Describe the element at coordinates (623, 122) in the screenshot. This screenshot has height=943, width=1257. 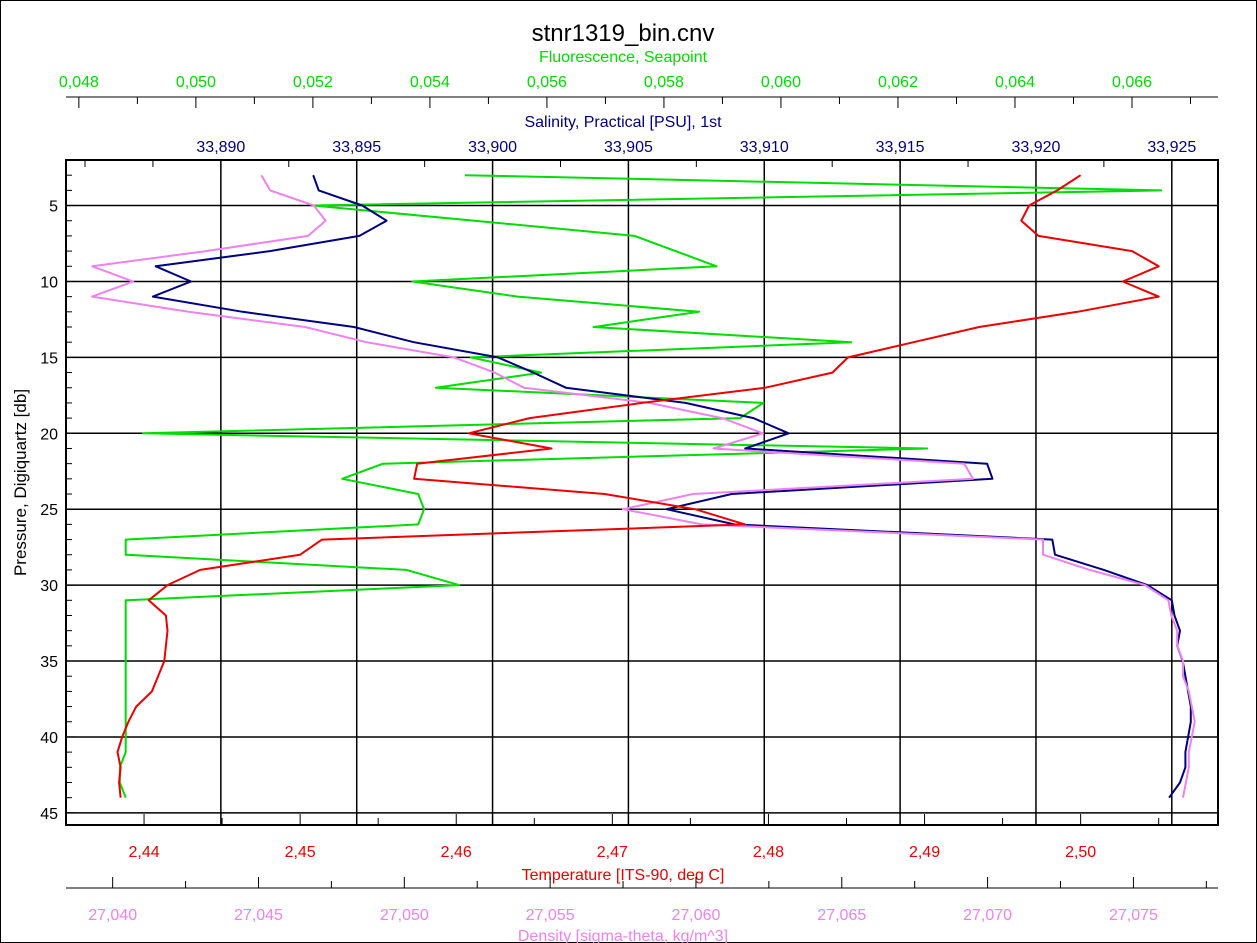
I see `salinity-axis-label: Salinity, Practical [PSU], 1st` at that location.